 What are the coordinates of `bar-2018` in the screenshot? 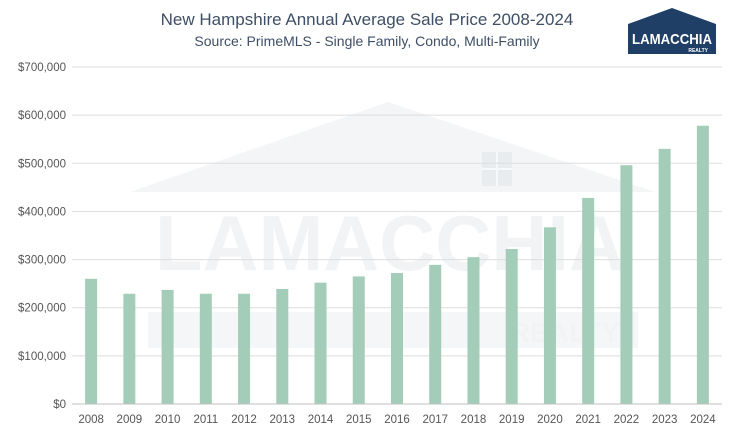 It's located at (473, 330).